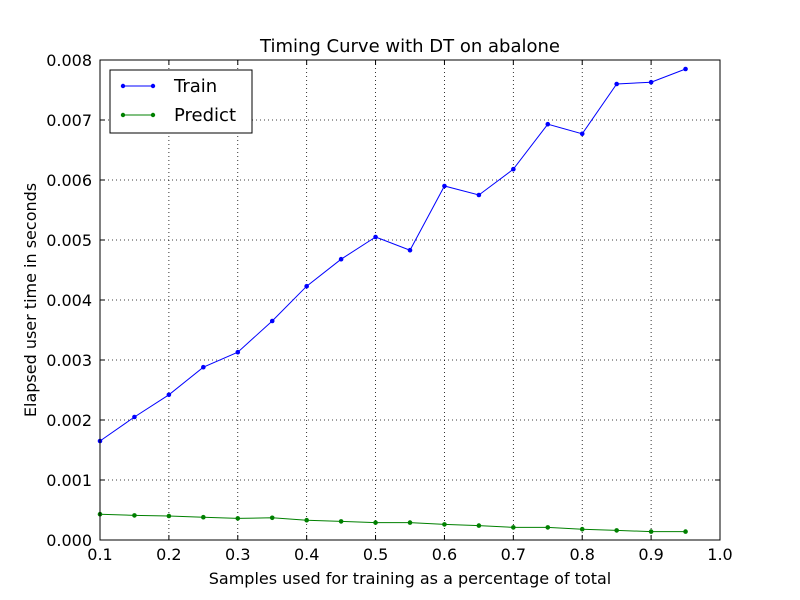  I want to click on predict-series-line, so click(392, 523).